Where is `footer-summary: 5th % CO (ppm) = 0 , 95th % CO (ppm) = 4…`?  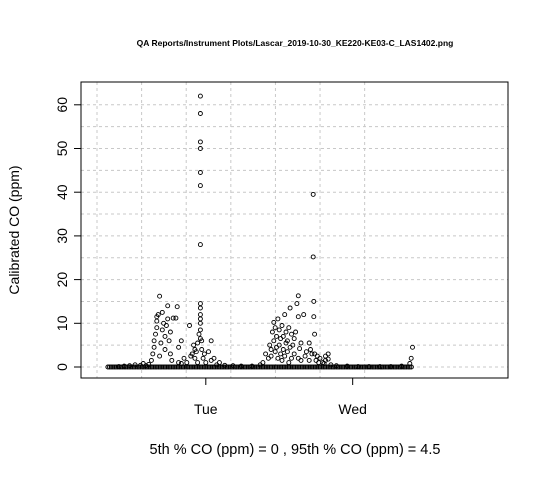 footer-summary: 5th % CO (ppm) = 0 , 95th % CO (ppm) = 4… is located at coordinates (295, 450).